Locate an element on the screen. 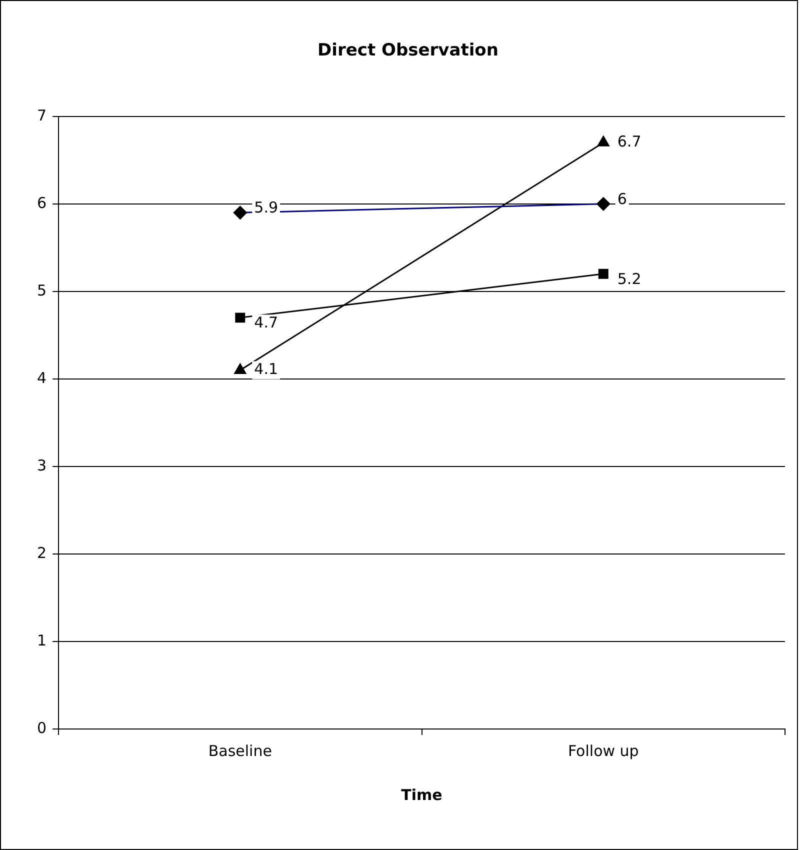 This screenshot has height=850, width=800. y-tick-label: 6 is located at coordinates (41, 203).